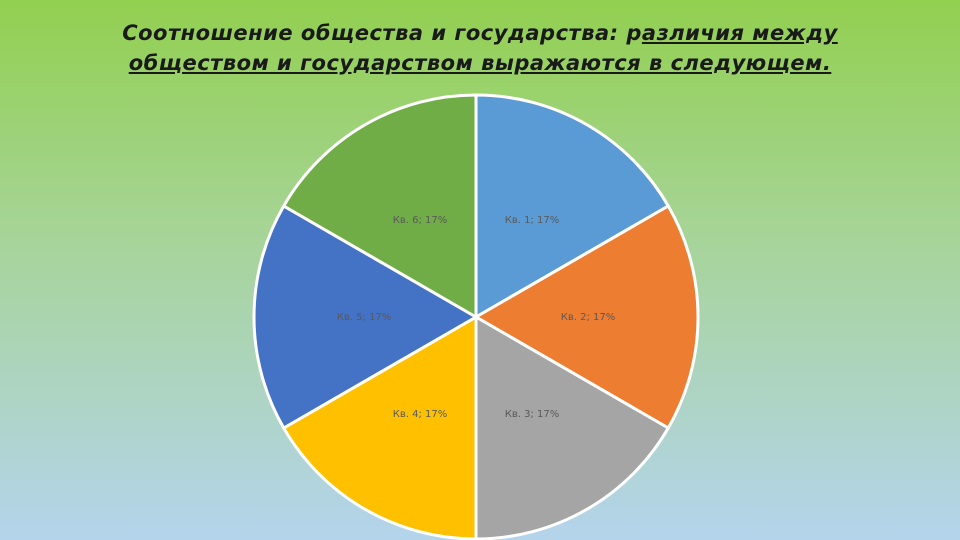 This screenshot has width=960, height=540. What do you see at coordinates (420, 414) in the screenshot?
I see `slice-label: Кв. 4; 17%` at bounding box center [420, 414].